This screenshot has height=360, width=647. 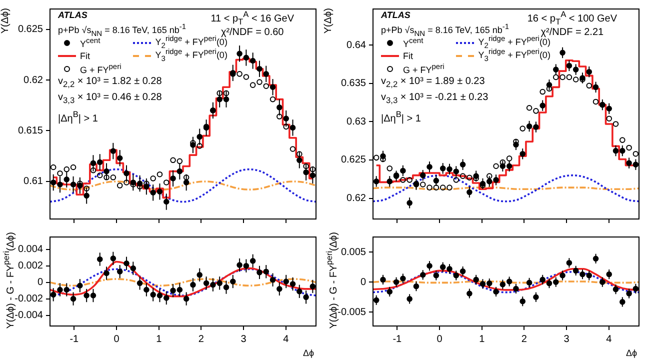 What do you see at coordinates (524, 339) in the screenshot?
I see `x-tick-label: 2` at bounding box center [524, 339].